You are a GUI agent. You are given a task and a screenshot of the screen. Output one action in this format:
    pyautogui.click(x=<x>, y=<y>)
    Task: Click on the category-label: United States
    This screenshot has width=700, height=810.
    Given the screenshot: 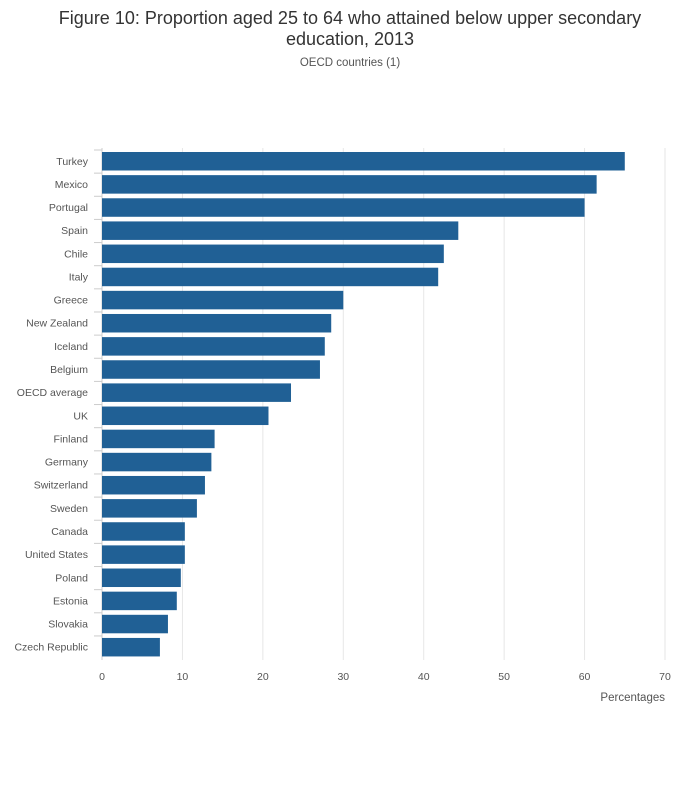 What is the action you would take?
    pyautogui.click(x=56, y=555)
    